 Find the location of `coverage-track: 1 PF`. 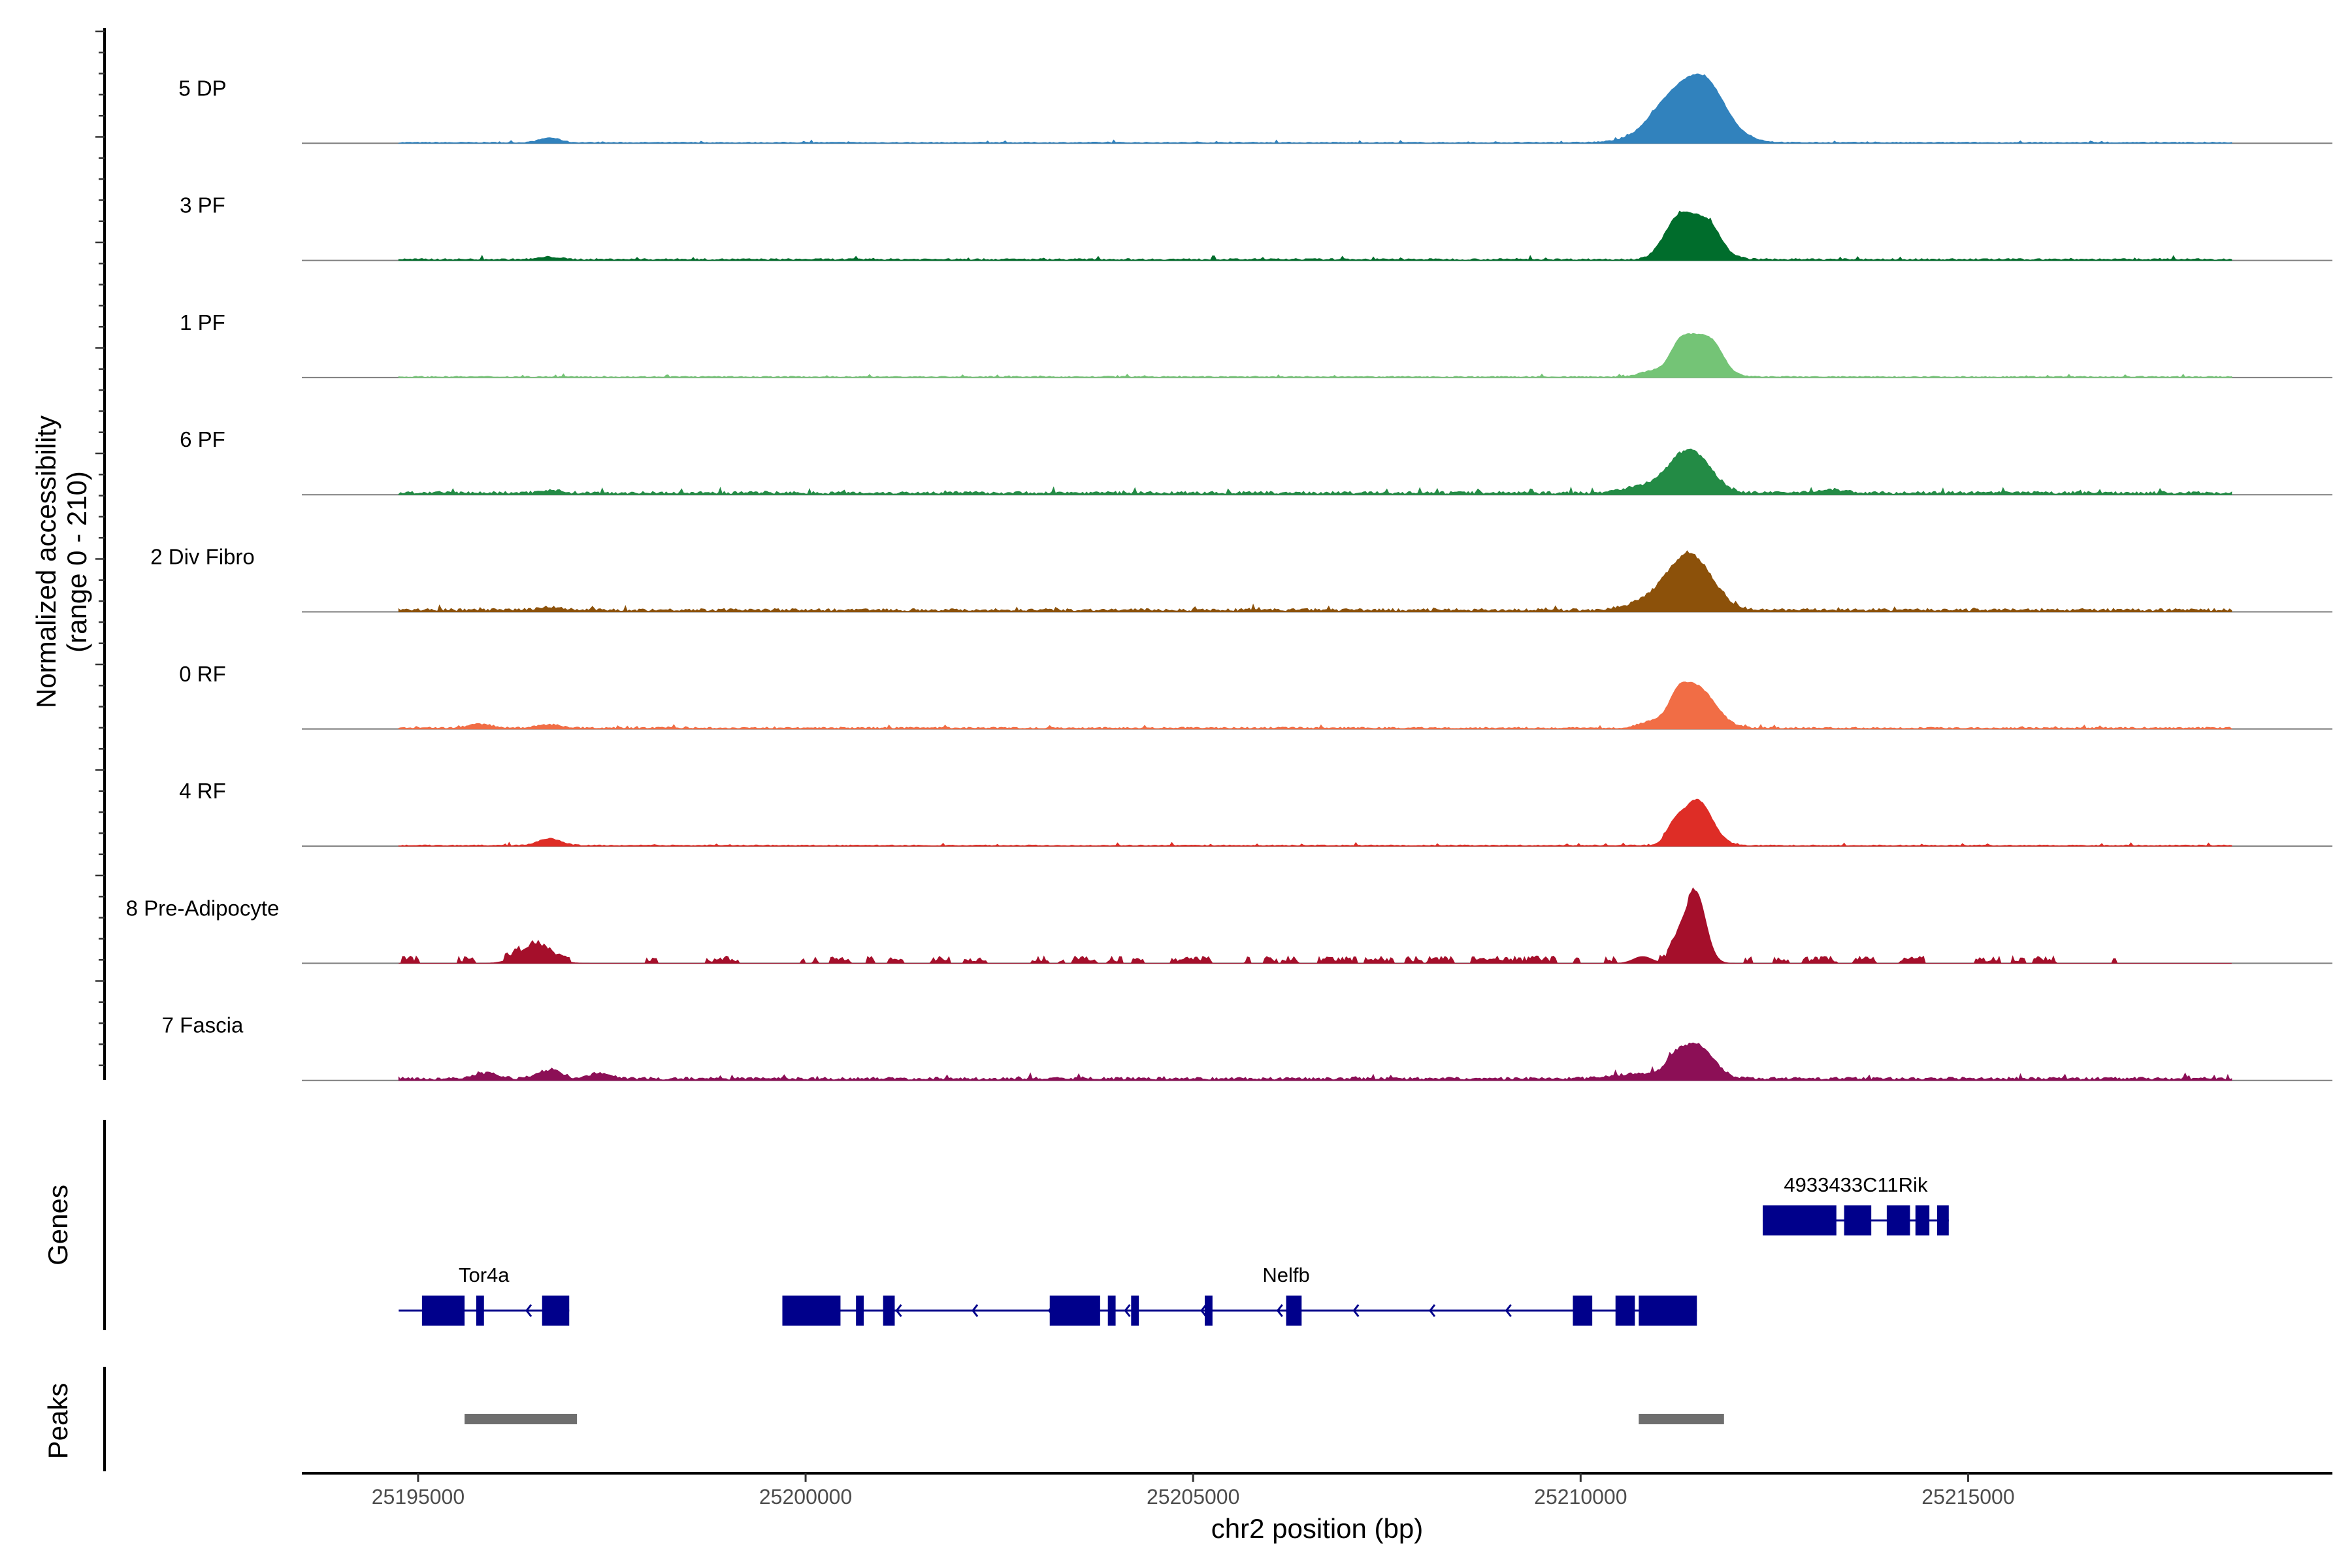

coverage-track: 1 PF is located at coordinates (1256, 344).